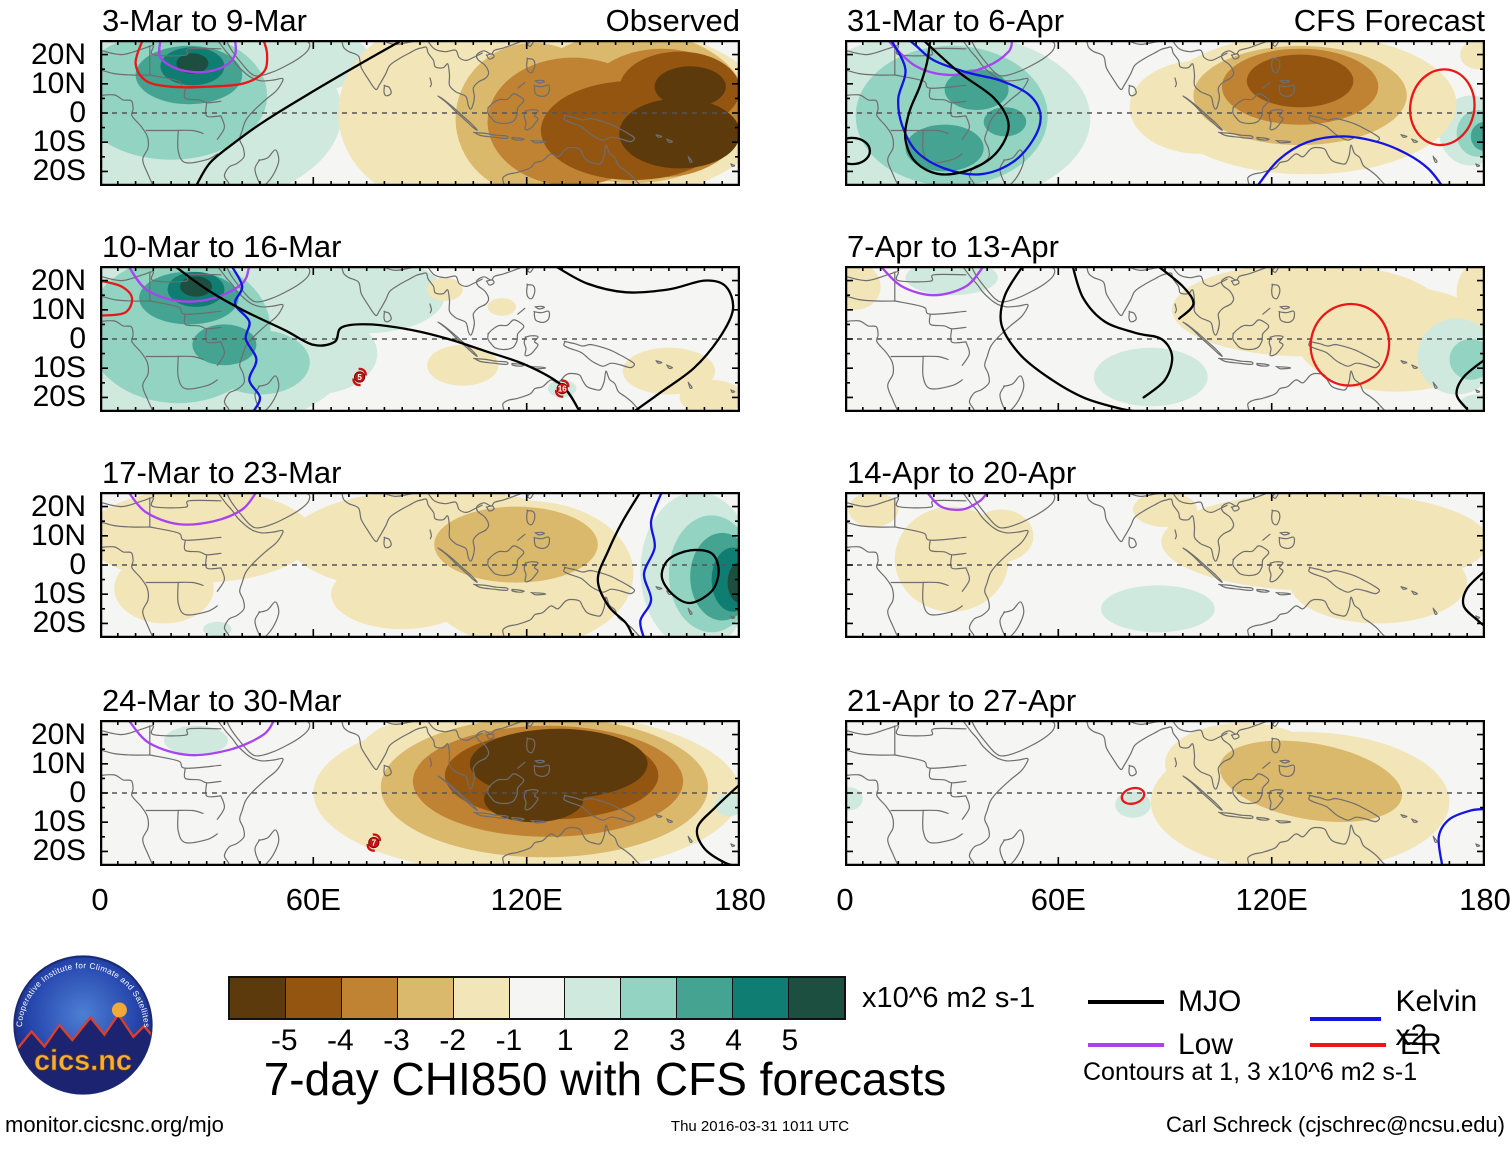 This screenshot has height=1149, width=1510. I want to click on low-line-swatch, so click(1126, 1045).